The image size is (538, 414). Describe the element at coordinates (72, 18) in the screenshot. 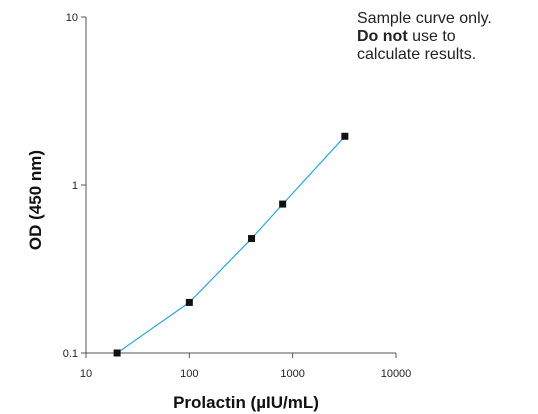

I see `y-tick-label-2: 10` at that location.